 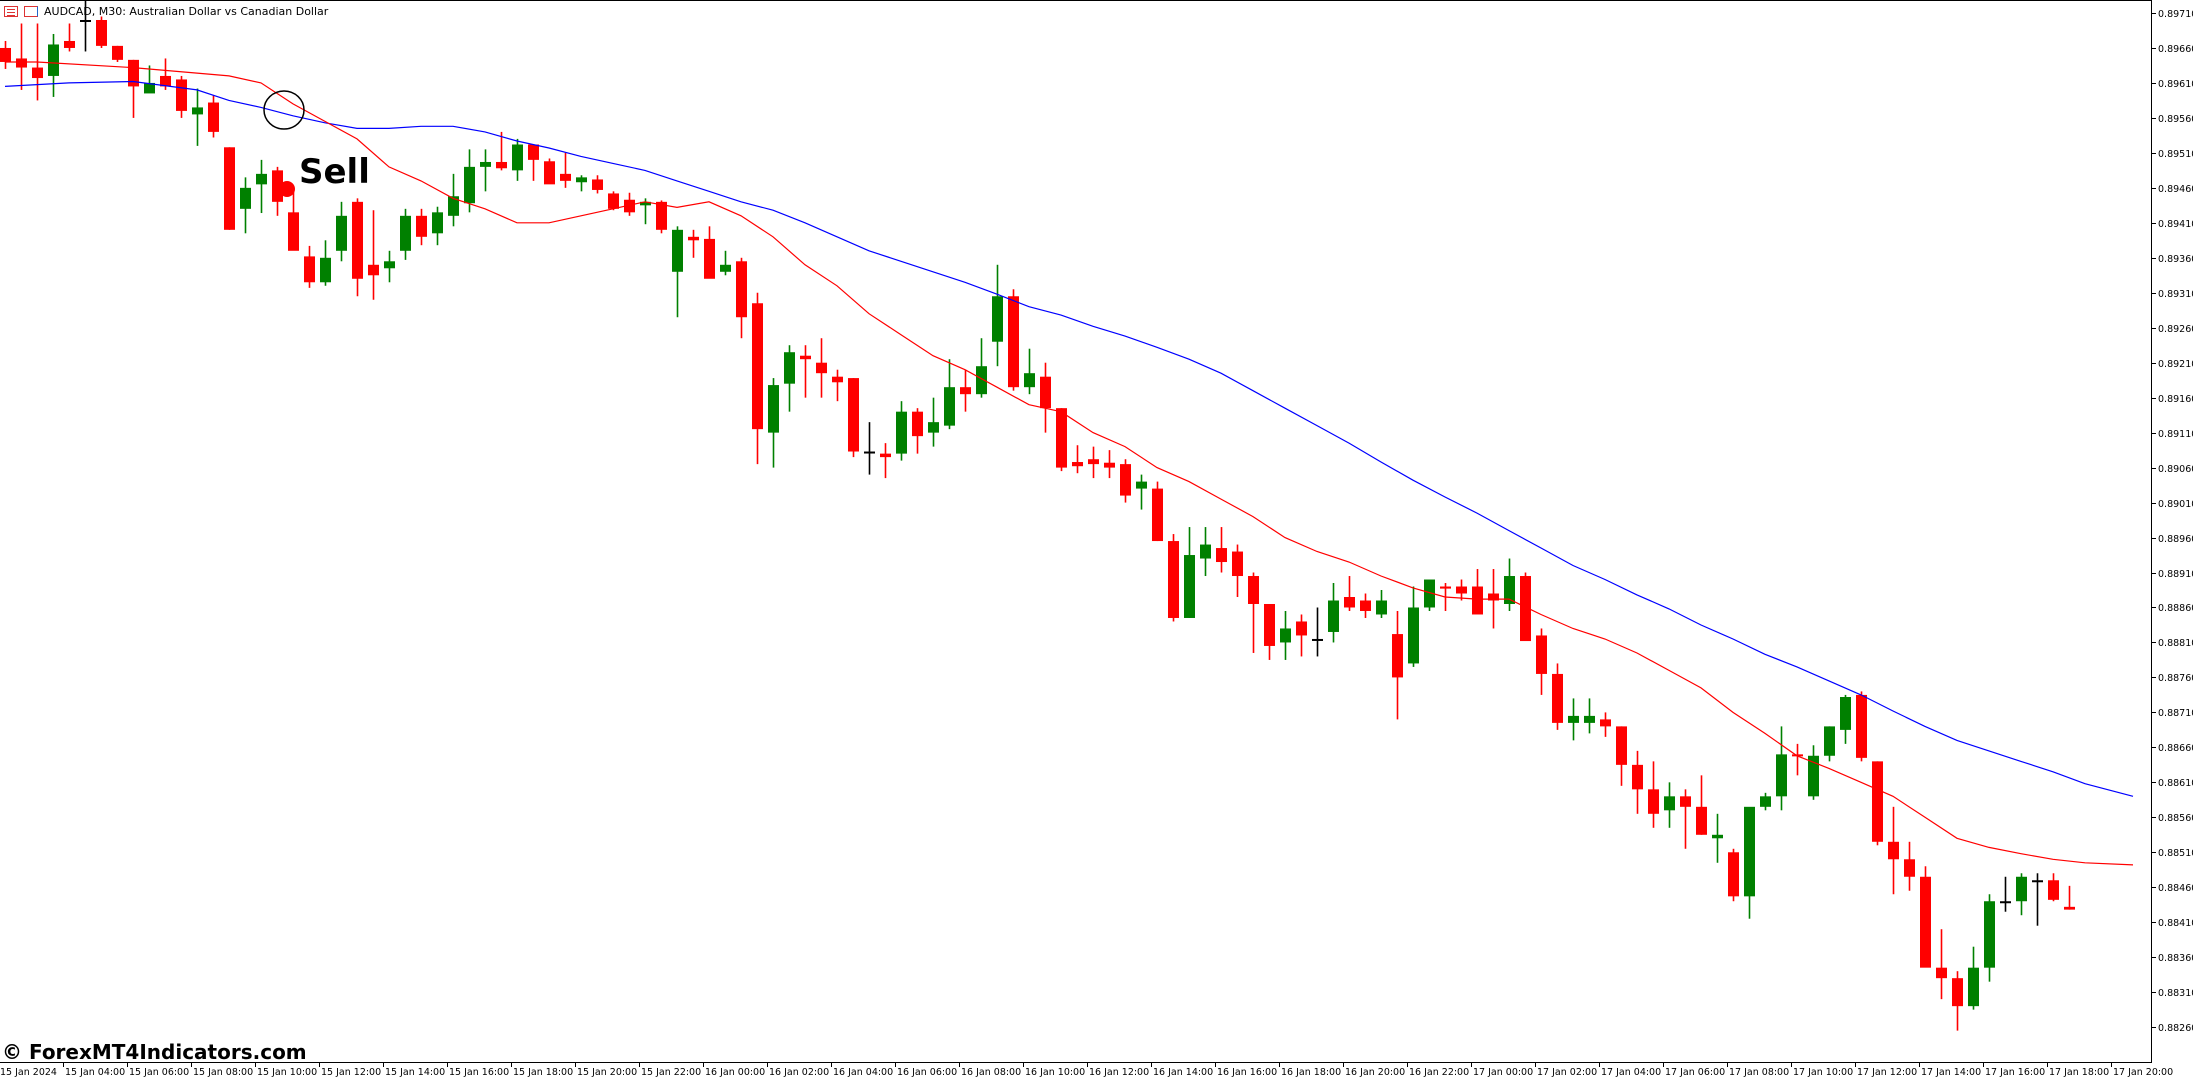 What do you see at coordinates (1887, 1072) in the screenshot?
I see `time-tick-label: 17 Jan 12:00` at bounding box center [1887, 1072].